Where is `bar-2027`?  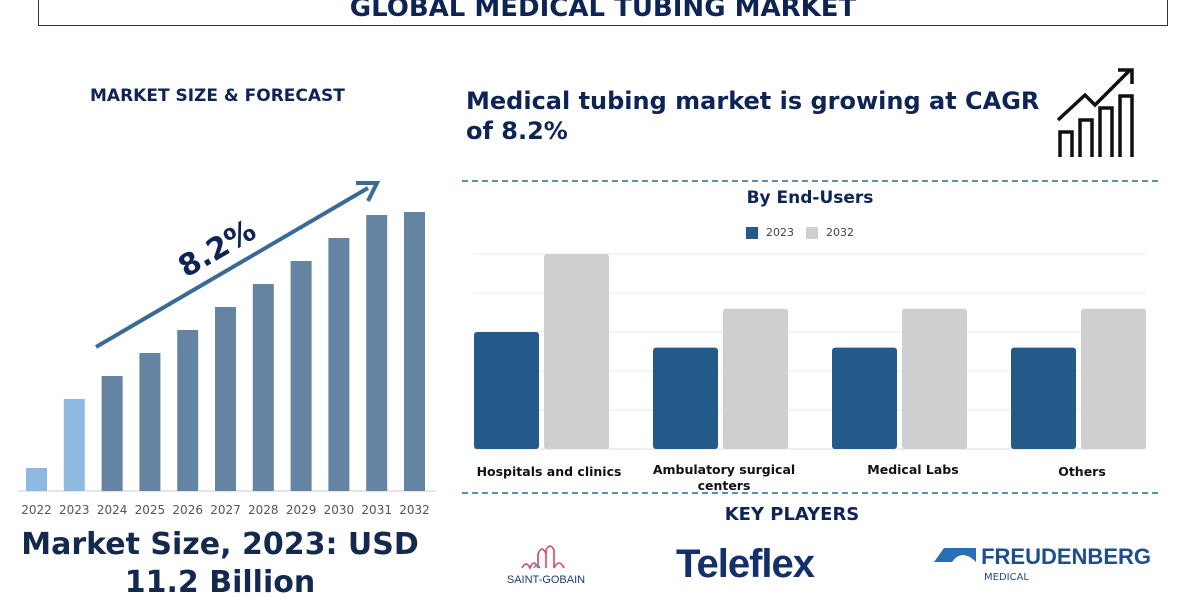
bar-2027 is located at coordinates (225, 399).